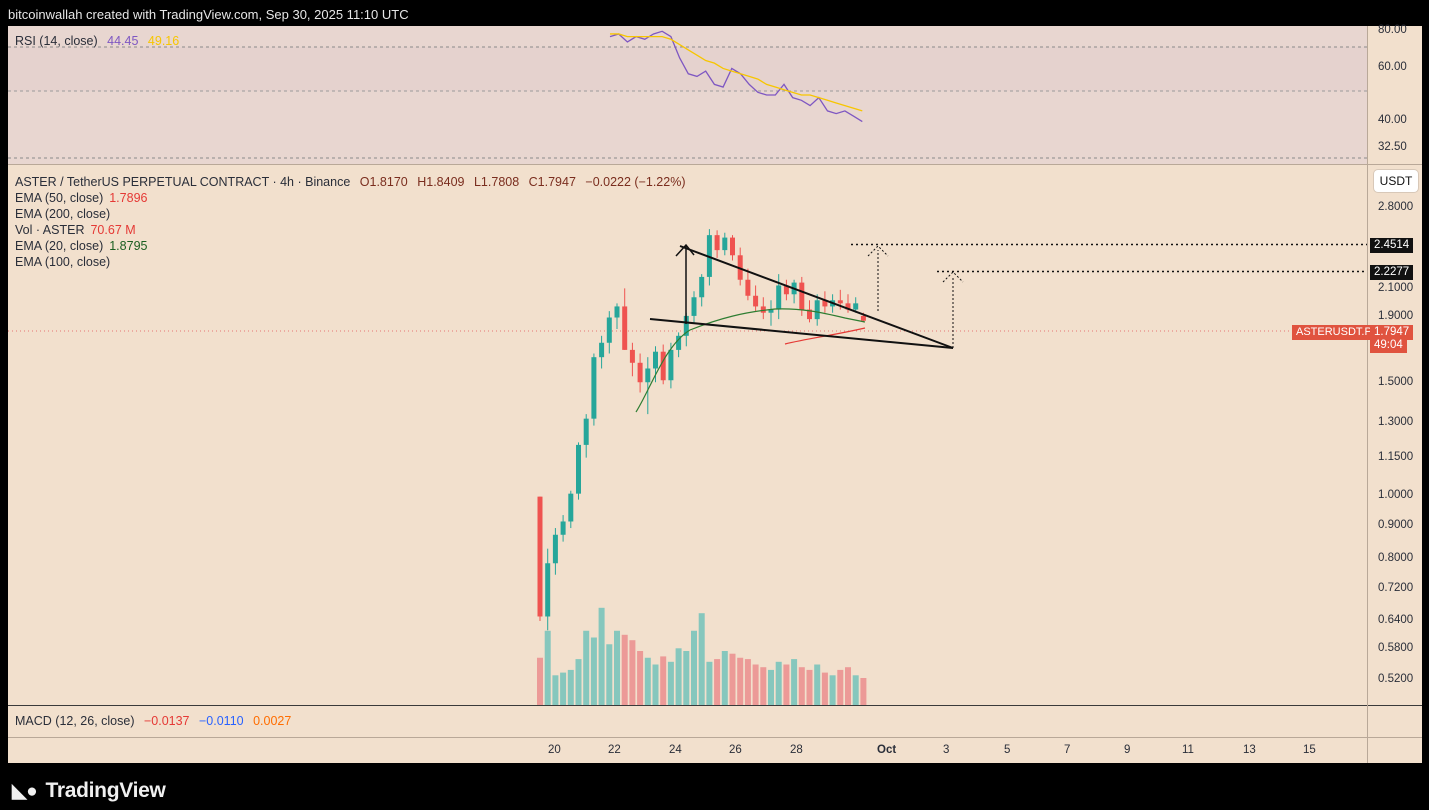  Describe the element at coordinates (878, 251) in the screenshot. I see `projection-1-arrow-icon` at that location.